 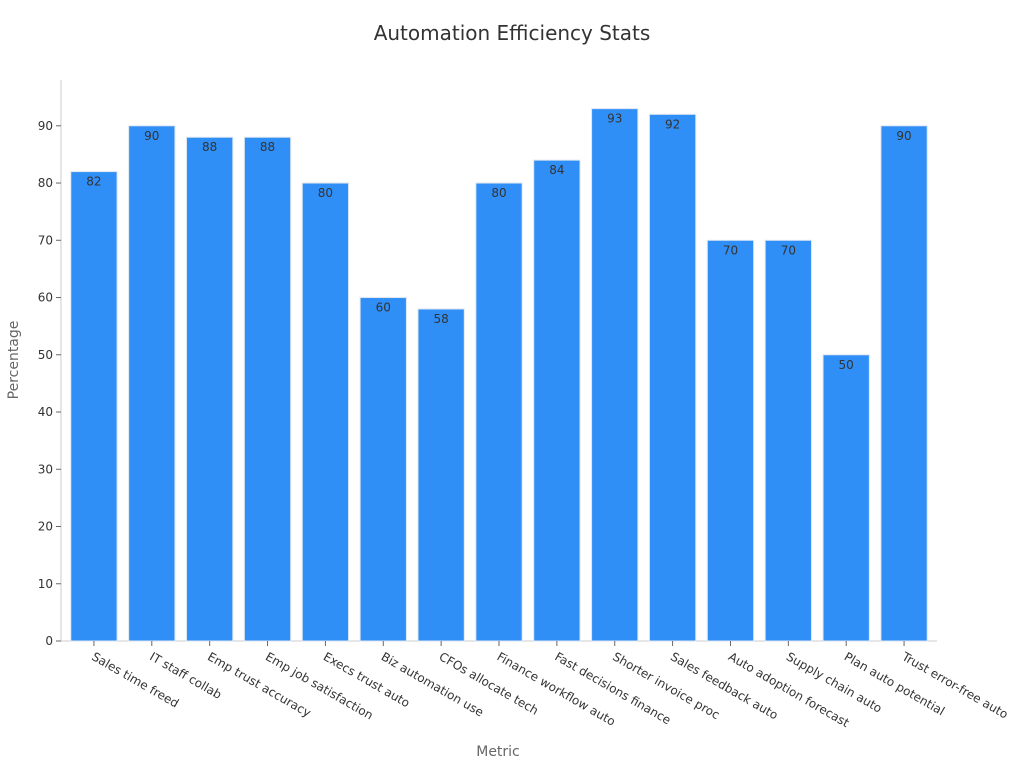 I want to click on x-tick-label: Trust error-free auto, so click(x=955, y=685).